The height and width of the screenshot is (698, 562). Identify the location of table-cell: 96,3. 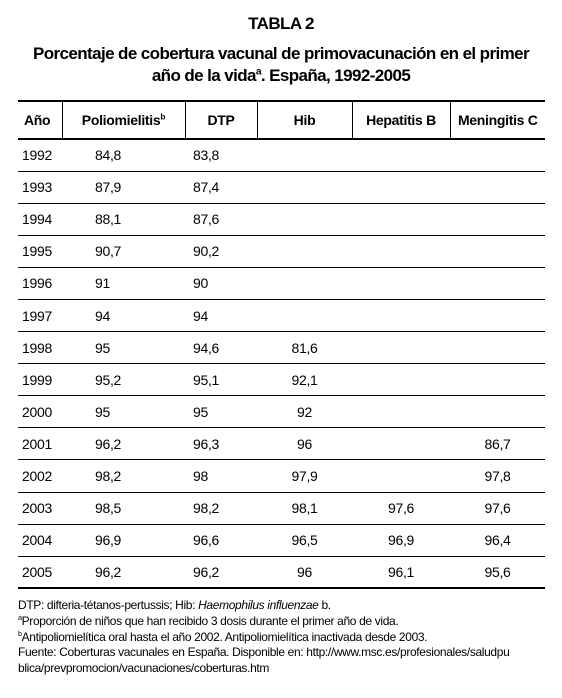
(206, 443).